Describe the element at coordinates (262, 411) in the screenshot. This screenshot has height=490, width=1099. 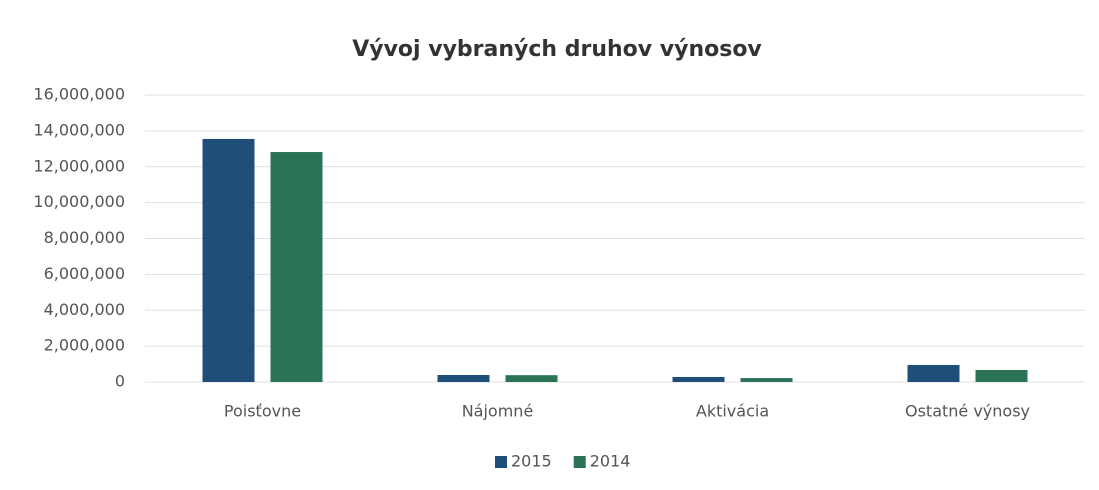
I see `x-tick-label: Poisťovne` at that location.